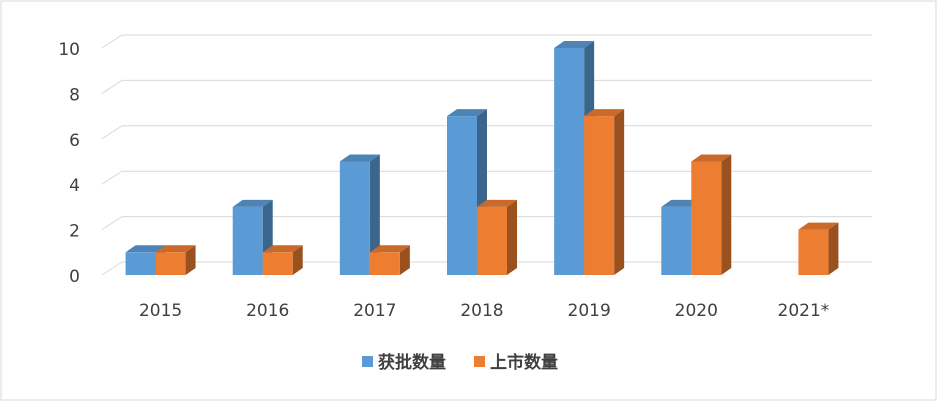 This screenshot has height=402, width=938. What do you see at coordinates (74, 141) in the screenshot?
I see `y-tick-label: 6` at bounding box center [74, 141].